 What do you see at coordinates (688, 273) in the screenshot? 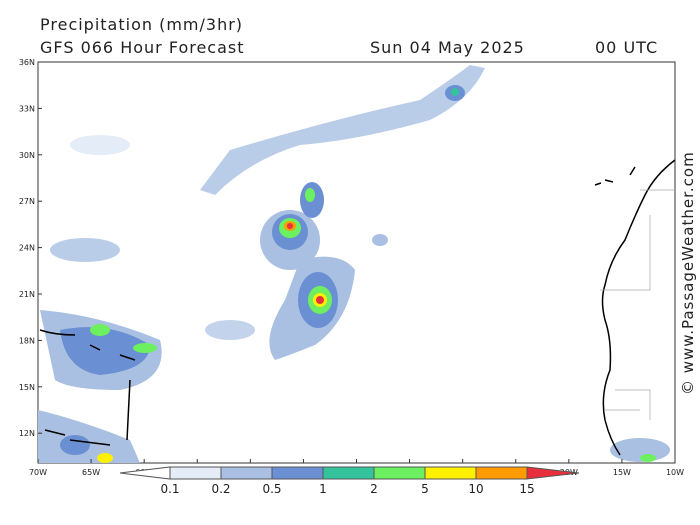
I see `watermark: © www.PassageWeather.com` at bounding box center [688, 273].